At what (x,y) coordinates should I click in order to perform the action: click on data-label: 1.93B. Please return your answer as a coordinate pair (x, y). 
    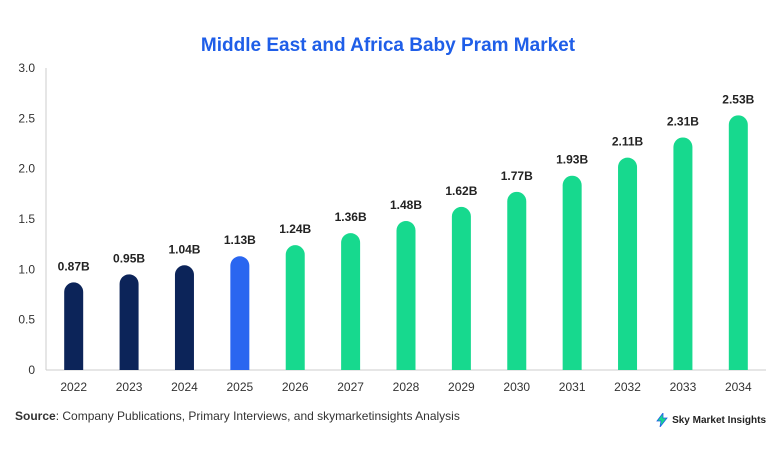
    Looking at the image, I should click on (572, 160).